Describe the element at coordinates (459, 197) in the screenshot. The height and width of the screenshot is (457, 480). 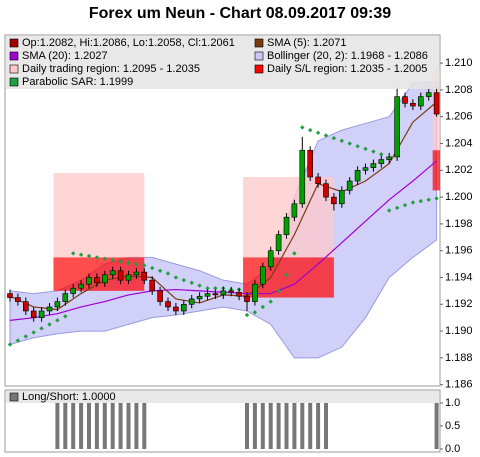
I see `y-tick-label: 1.200` at that location.